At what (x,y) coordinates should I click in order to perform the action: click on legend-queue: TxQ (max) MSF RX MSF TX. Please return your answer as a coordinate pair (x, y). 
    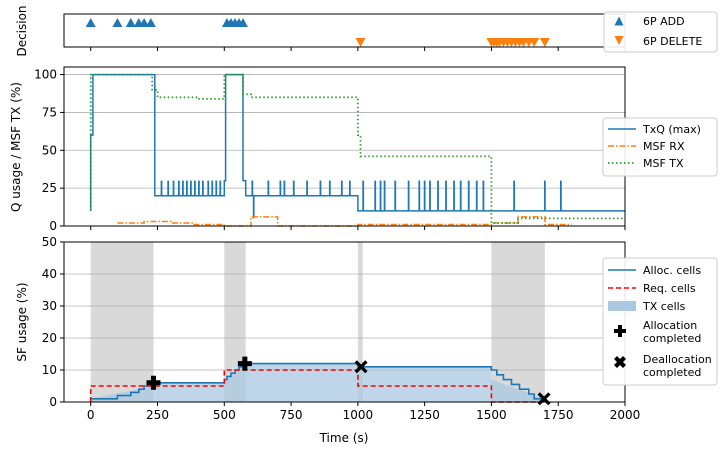
    Looking at the image, I should click on (660, 147).